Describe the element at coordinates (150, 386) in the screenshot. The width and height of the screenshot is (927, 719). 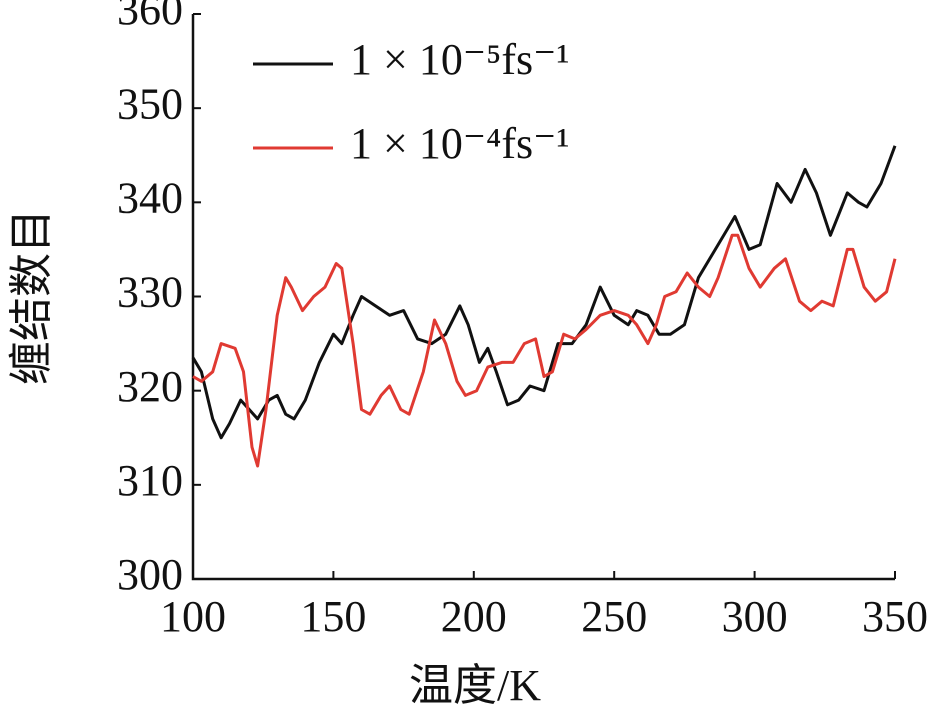
I see `y-tick-label: 320` at that location.